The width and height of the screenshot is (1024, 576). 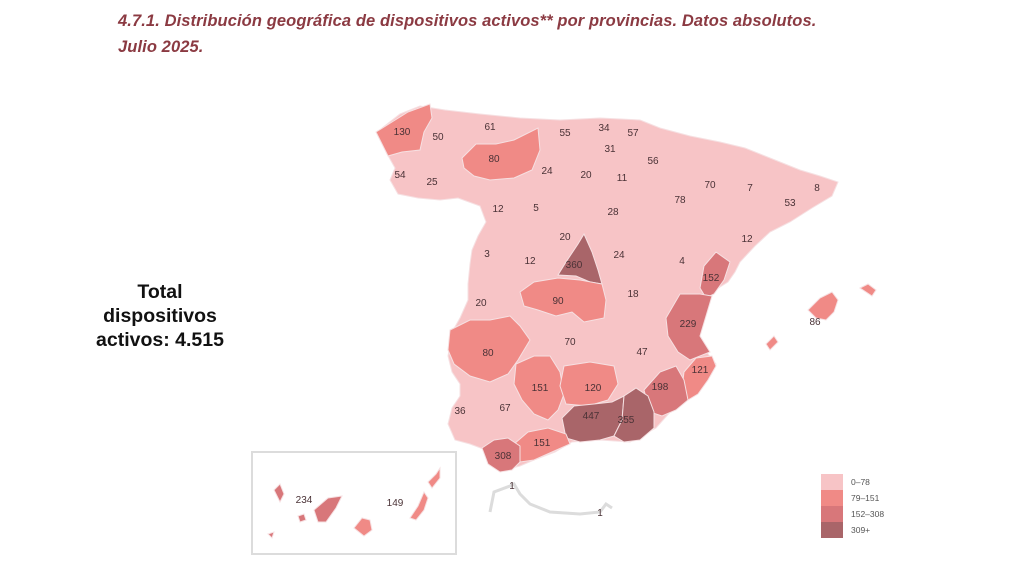 I want to click on legend-item: 0–78, so click(x=852, y=482).